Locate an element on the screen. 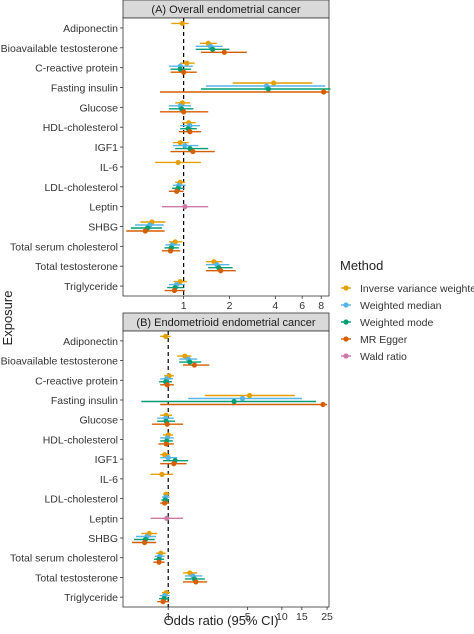 The width and height of the screenshot is (474, 634). point-b-total-testosterone-mr-egger is located at coordinates (196, 582).